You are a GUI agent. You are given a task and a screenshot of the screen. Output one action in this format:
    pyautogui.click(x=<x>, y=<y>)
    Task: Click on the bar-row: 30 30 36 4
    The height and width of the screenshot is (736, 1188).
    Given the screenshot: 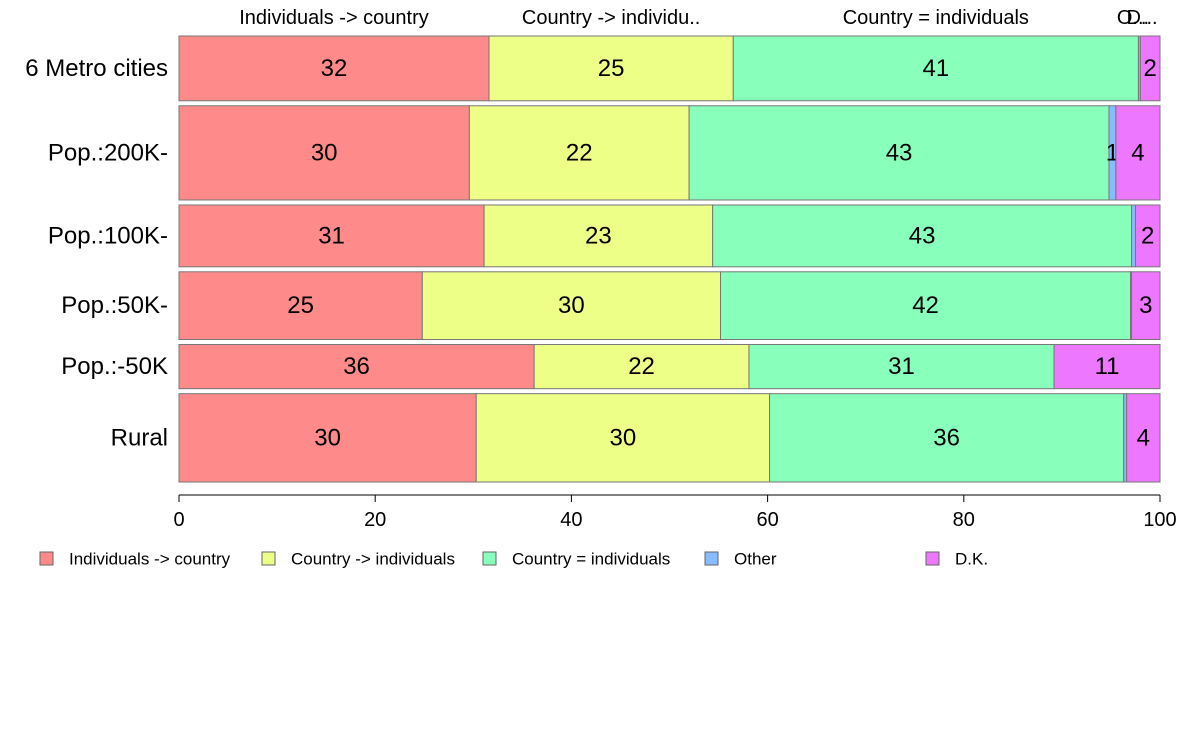 What is the action you would take?
    pyautogui.click(x=669, y=438)
    